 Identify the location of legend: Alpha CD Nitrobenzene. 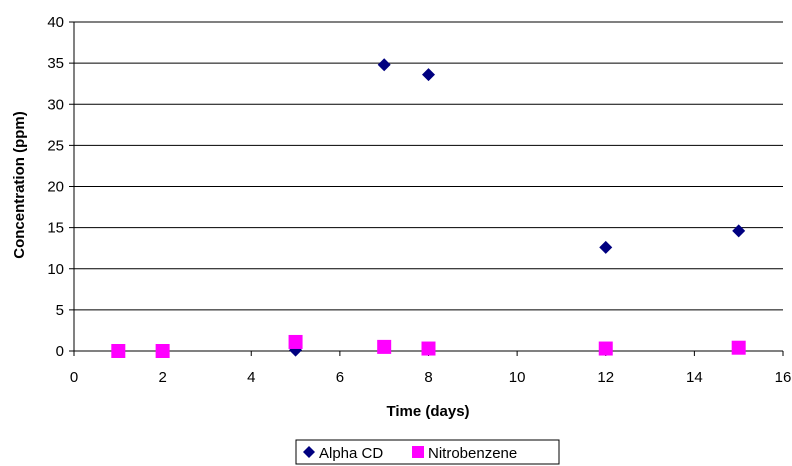
(427, 452).